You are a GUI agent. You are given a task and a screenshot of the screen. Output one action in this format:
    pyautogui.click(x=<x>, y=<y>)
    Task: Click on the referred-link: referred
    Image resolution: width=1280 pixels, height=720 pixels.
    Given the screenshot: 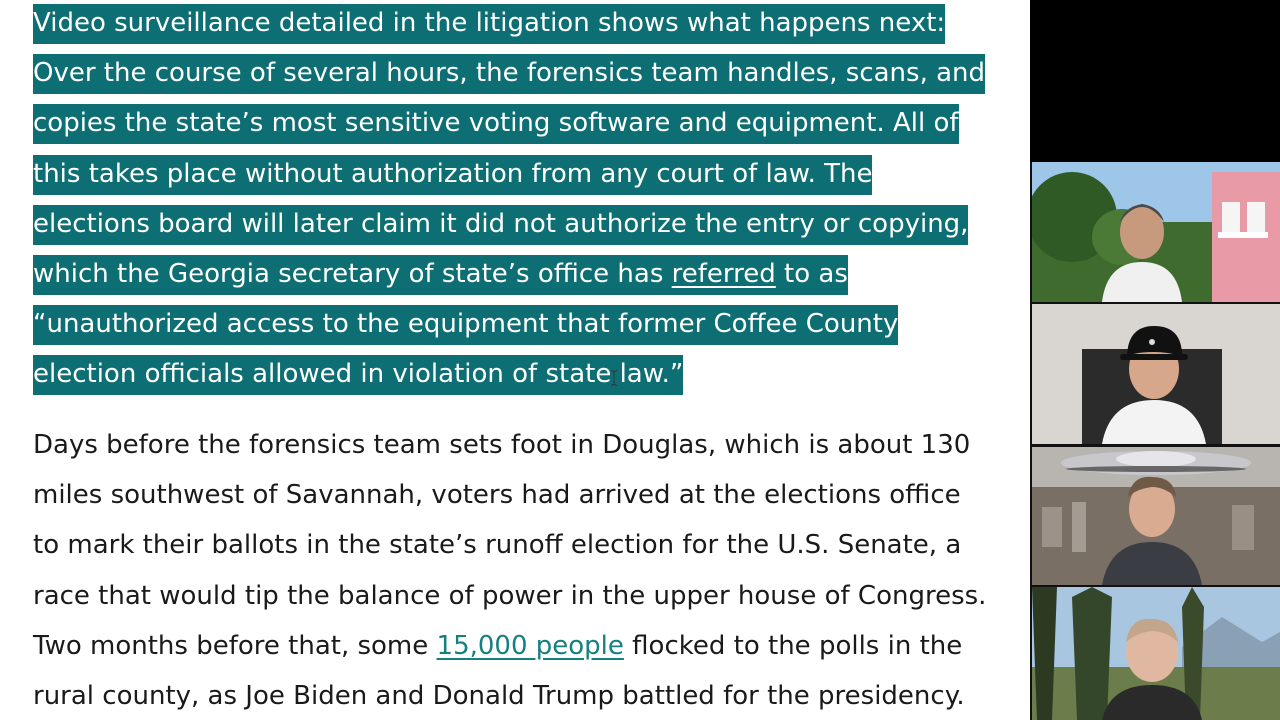 What is the action you would take?
    pyautogui.click(x=723, y=274)
    